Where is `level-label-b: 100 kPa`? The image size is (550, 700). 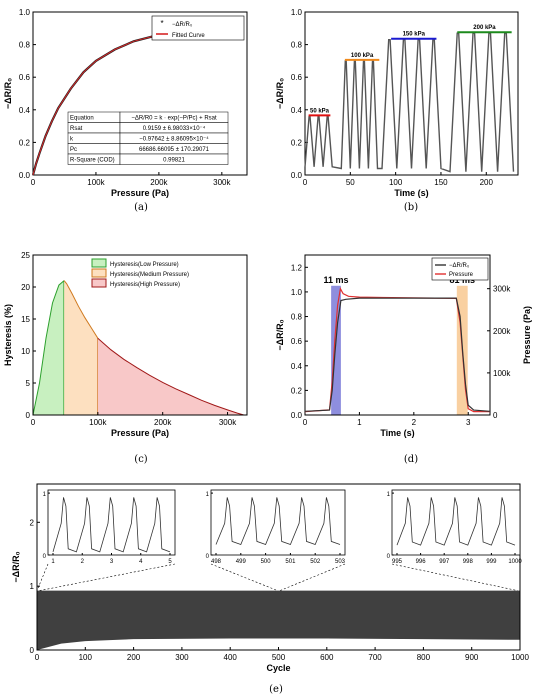 level-label-b: 100 kPa is located at coordinates (362, 56).